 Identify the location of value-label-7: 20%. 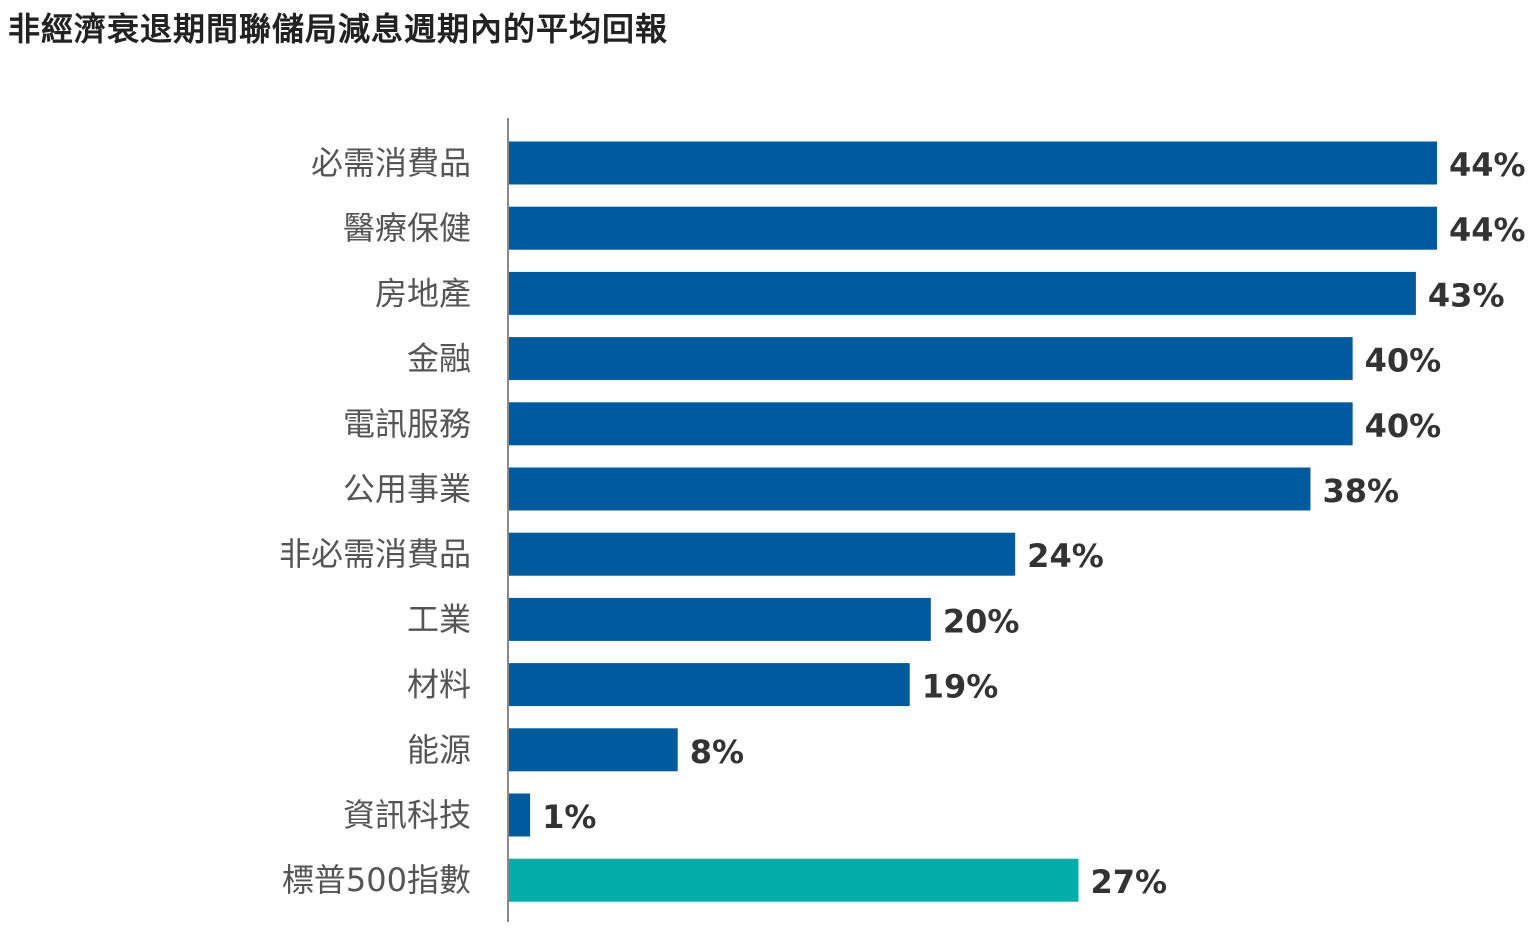
(981, 621).